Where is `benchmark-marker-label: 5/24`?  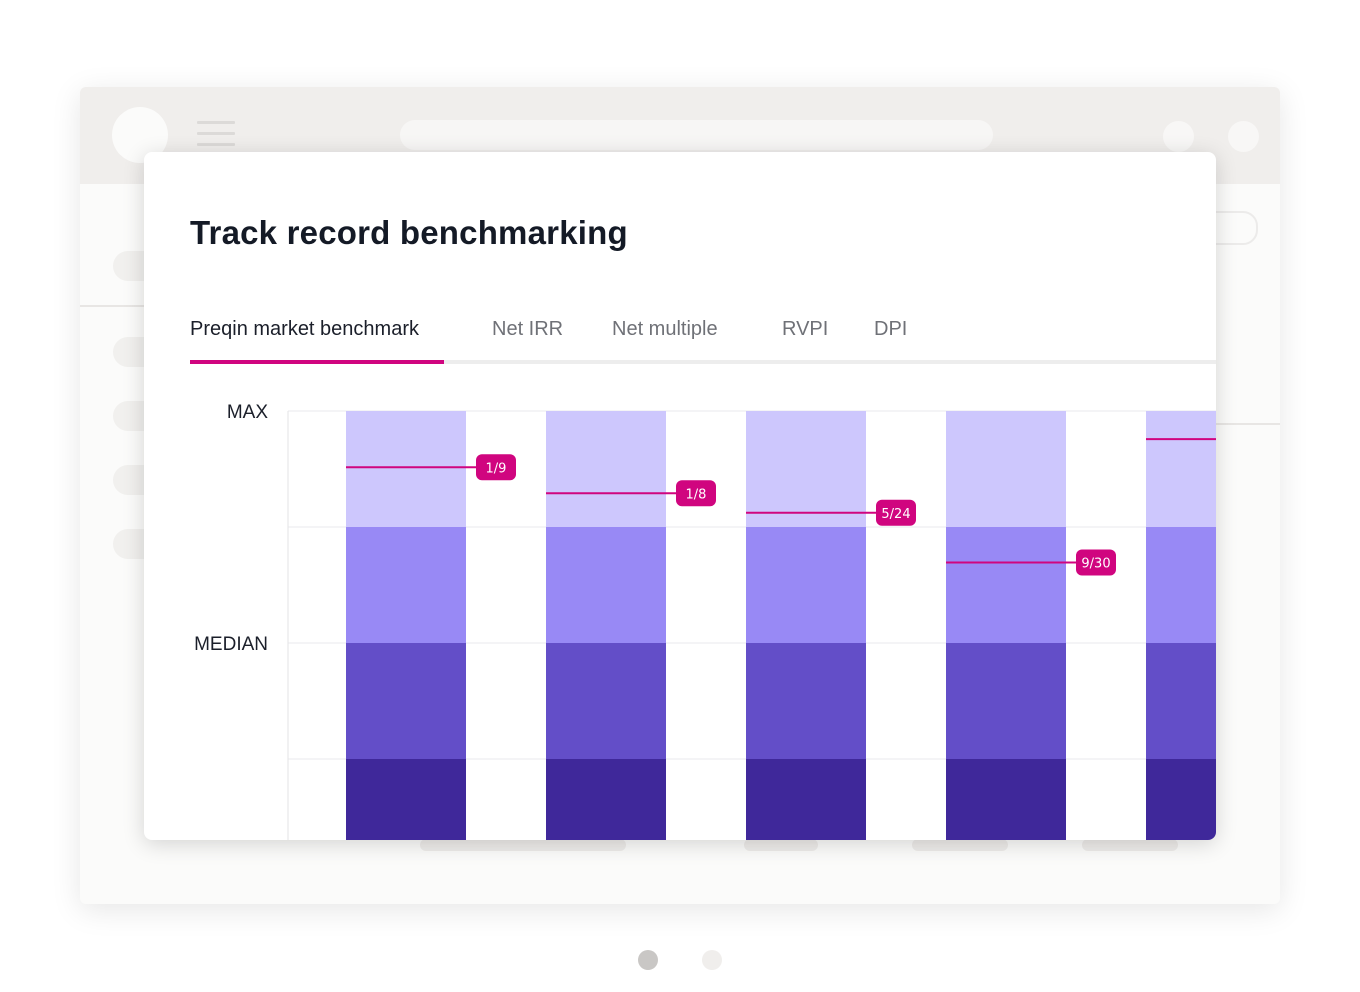
benchmark-marker-label: 5/24 is located at coordinates (895, 514).